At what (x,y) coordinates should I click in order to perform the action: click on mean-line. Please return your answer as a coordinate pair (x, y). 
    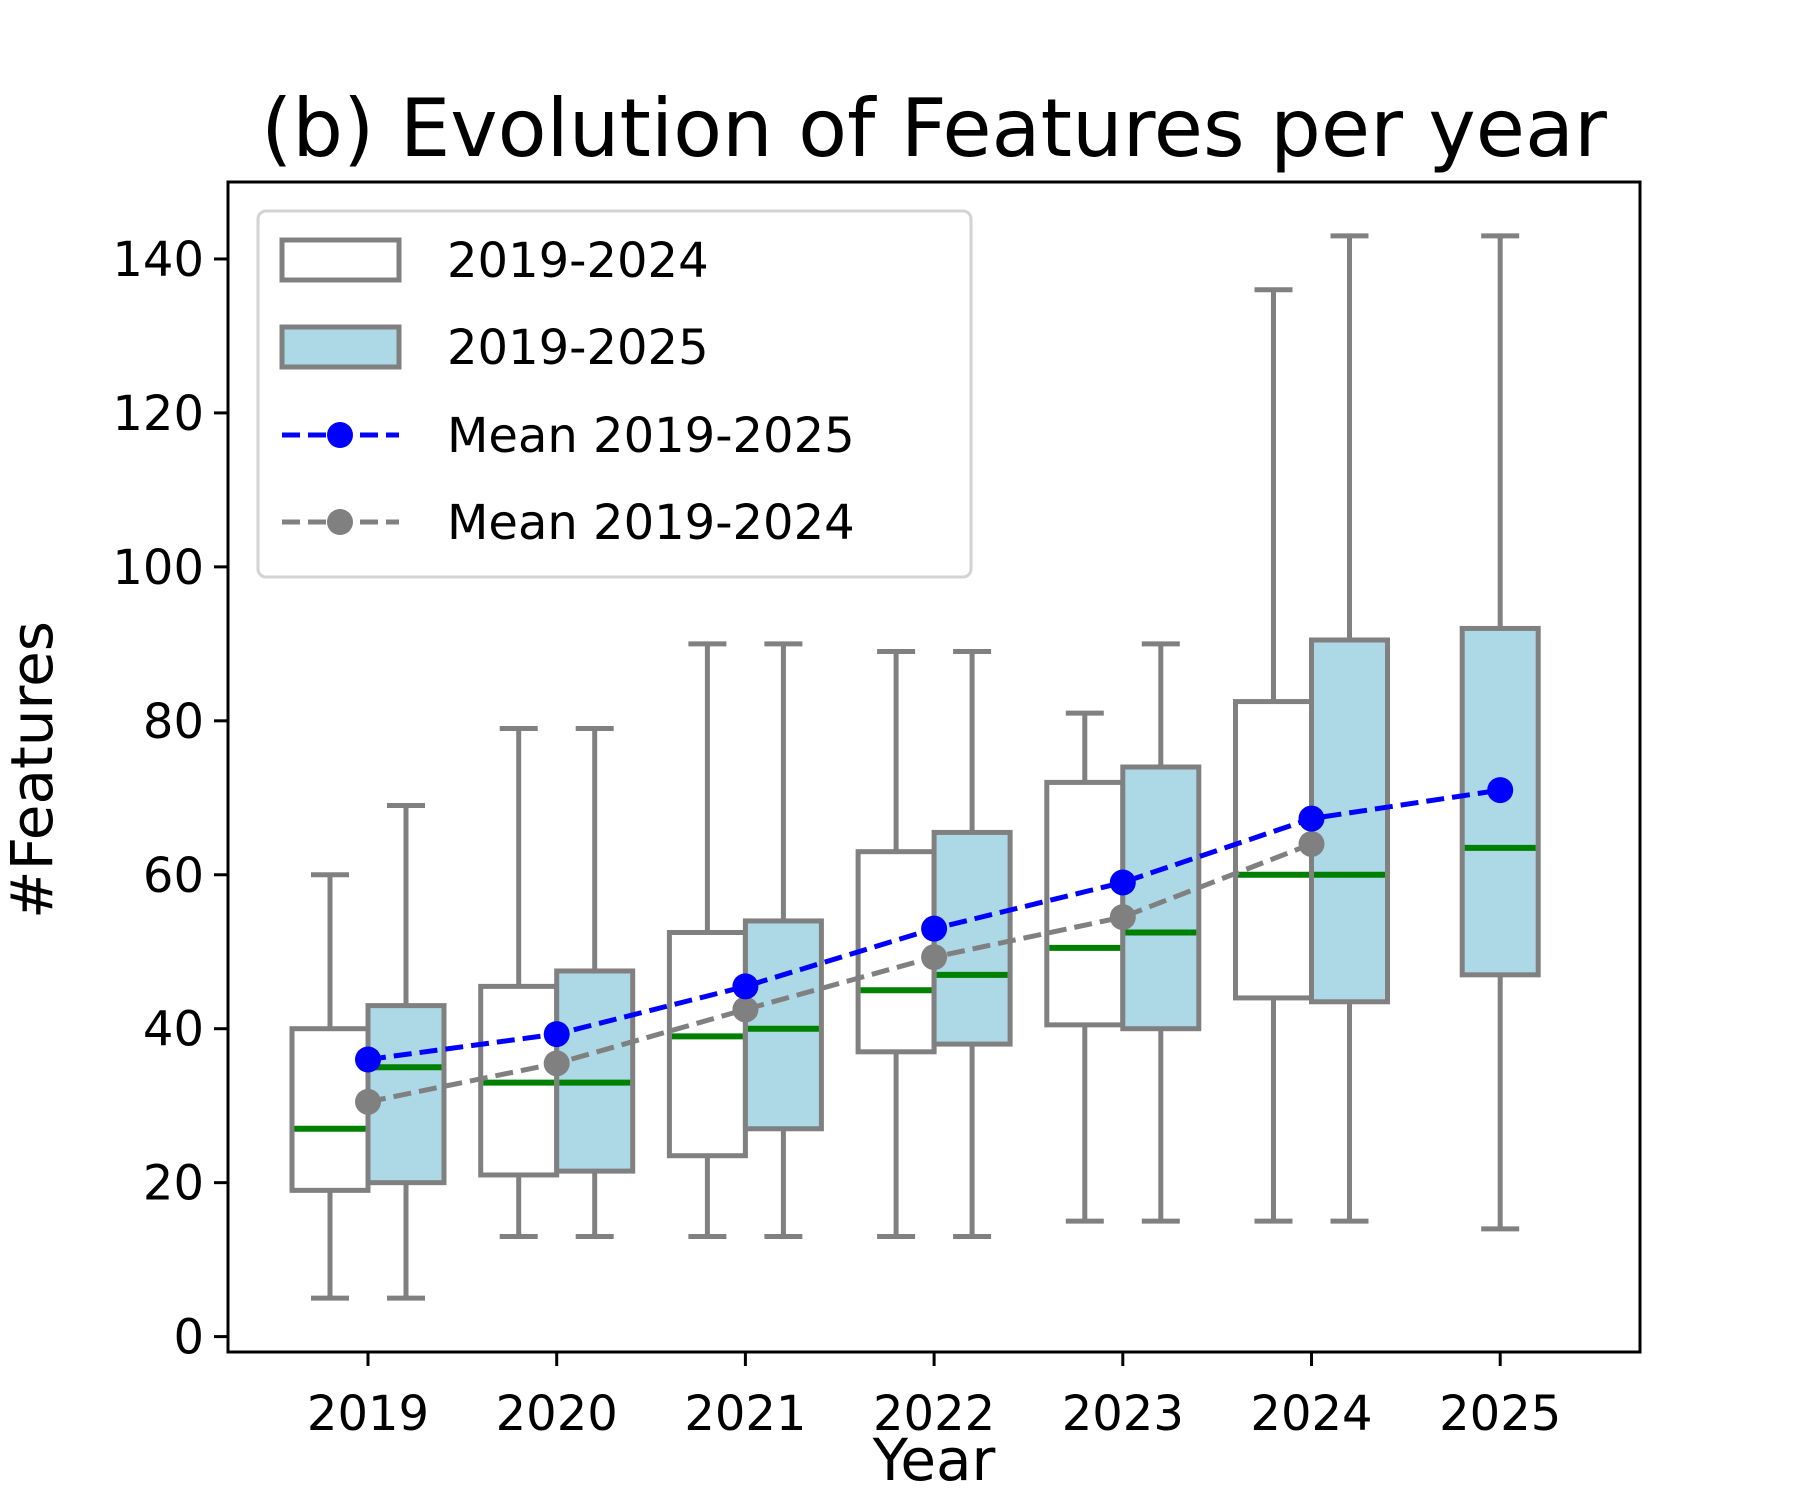
    Looking at the image, I should click on (840, 973).